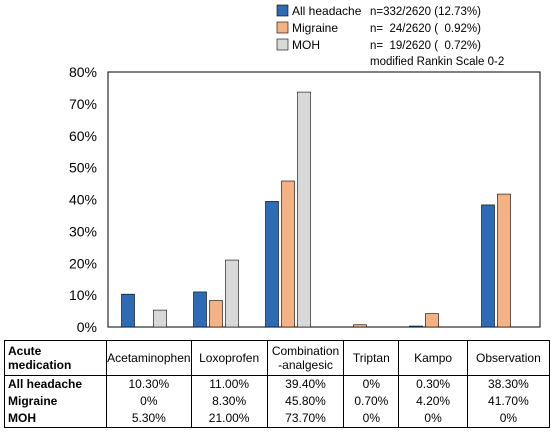 The width and height of the screenshot is (550, 439). Describe the element at coordinates (55, 384) in the screenshot. I see `row-label-all-headache: All headache` at that location.